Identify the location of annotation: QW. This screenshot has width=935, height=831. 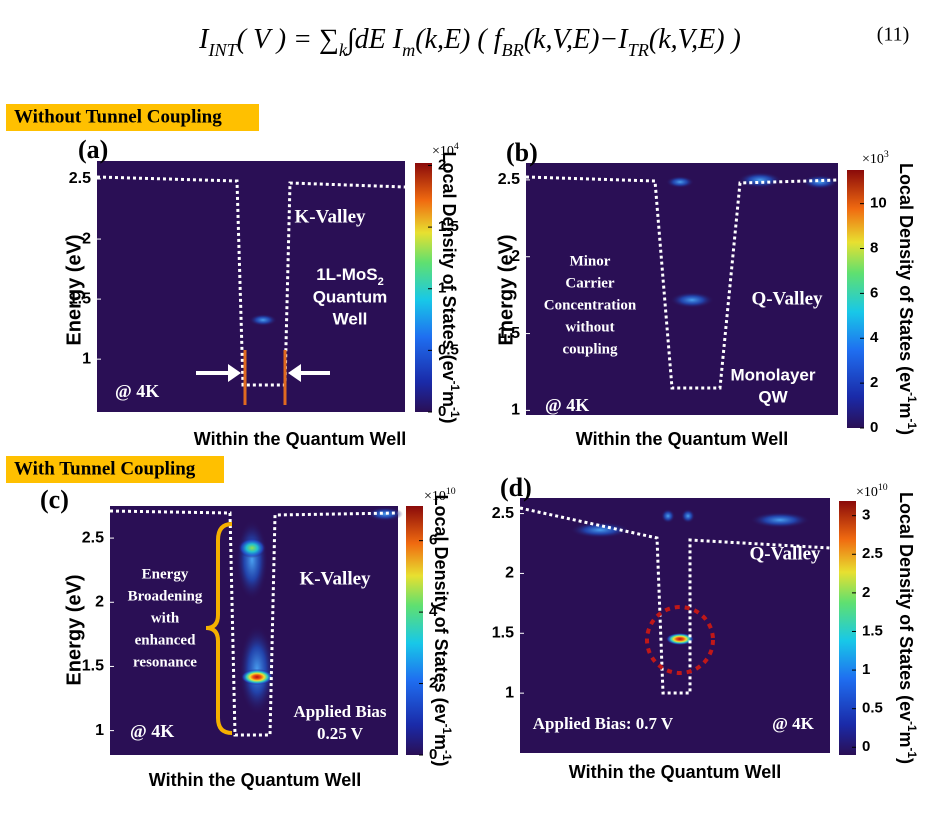
(773, 396).